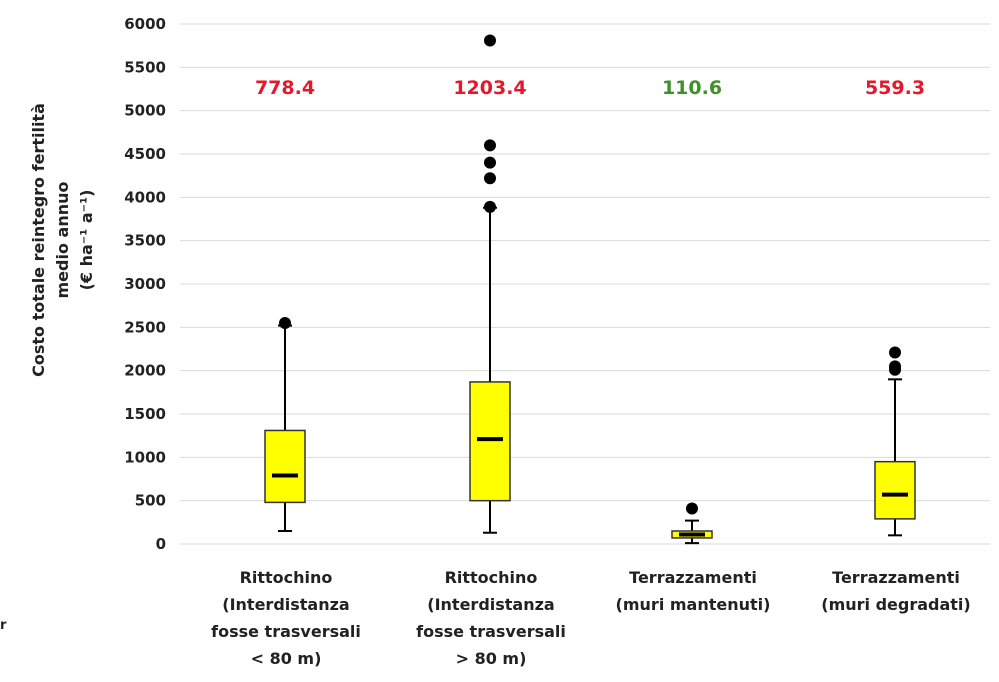  Describe the element at coordinates (62, 240) in the screenshot. I see `y-axis-label-line: medio annuo` at that location.